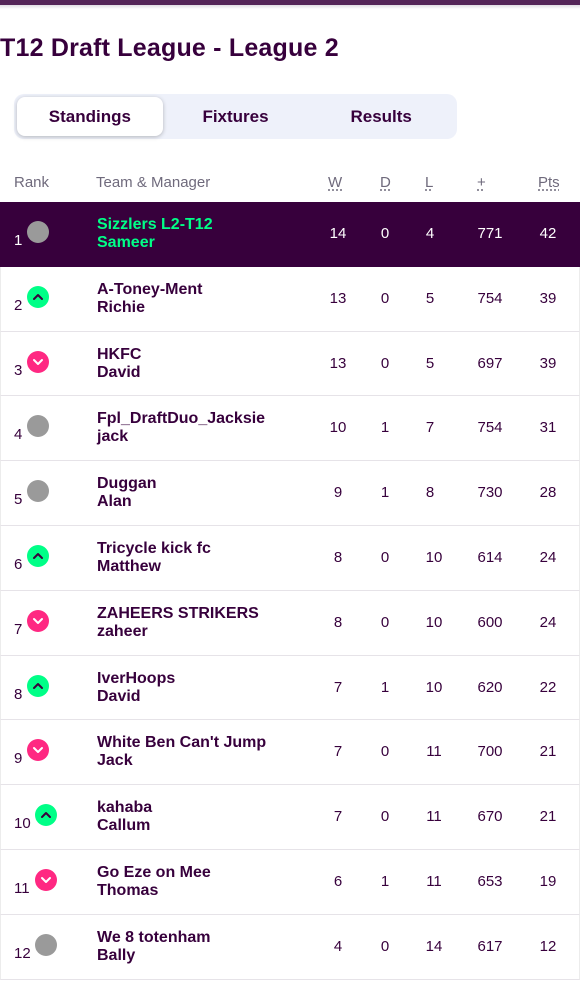  Describe the element at coordinates (182, 743) in the screenshot. I see `team-name: White Ben Can't Jump` at that location.